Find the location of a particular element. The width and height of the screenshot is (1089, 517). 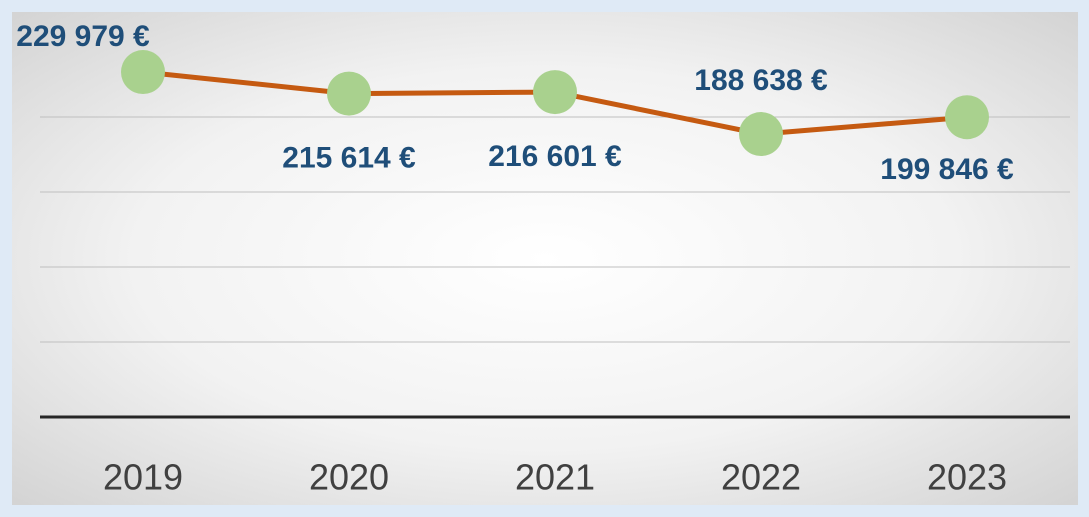

x-tick-label: 2021 is located at coordinates (555, 477).